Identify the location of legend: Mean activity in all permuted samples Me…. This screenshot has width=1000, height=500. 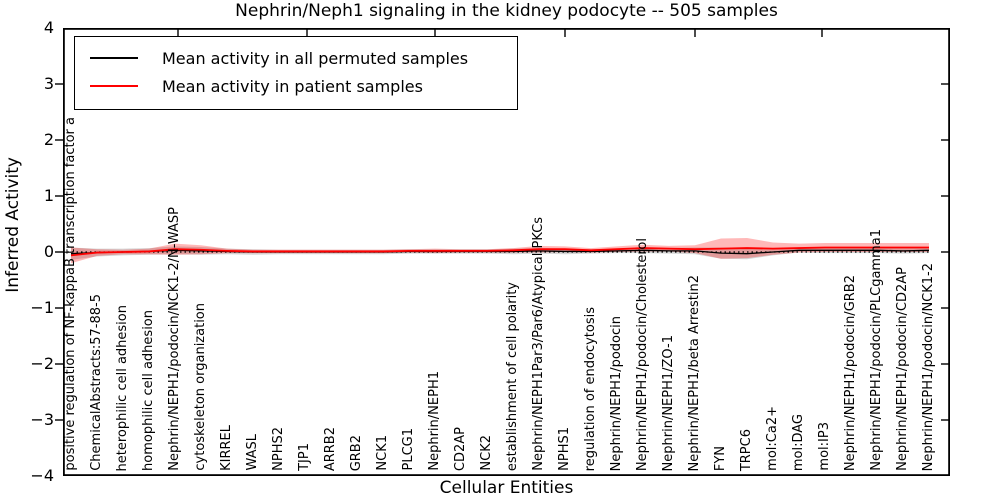
(296, 73).